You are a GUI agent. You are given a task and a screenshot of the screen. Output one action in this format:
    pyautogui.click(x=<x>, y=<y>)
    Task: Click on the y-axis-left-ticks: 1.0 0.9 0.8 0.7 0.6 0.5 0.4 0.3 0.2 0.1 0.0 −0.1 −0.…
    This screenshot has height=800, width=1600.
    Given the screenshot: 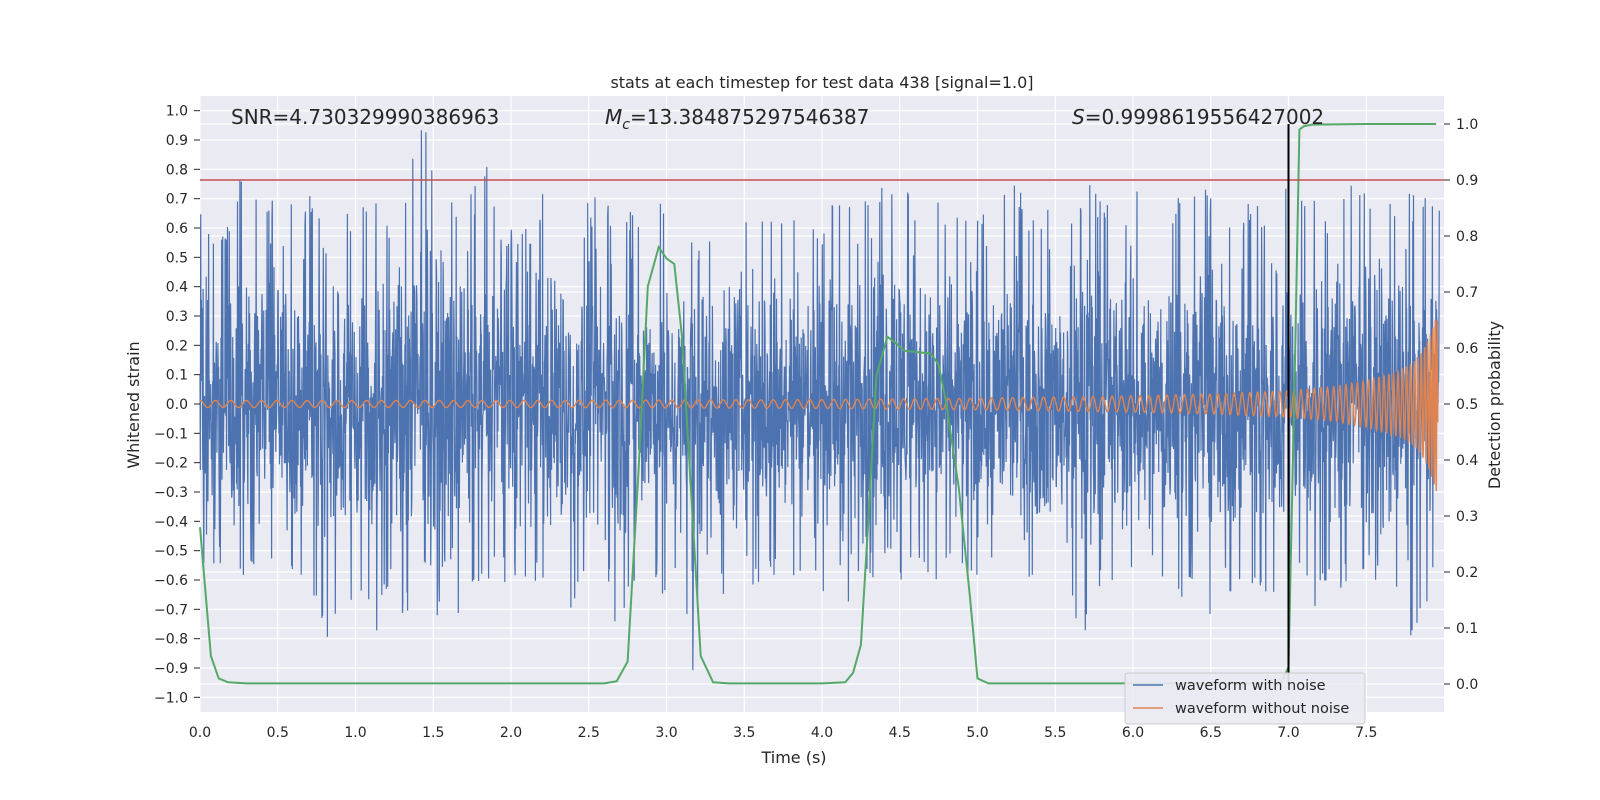 What is the action you would take?
    pyautogui.click(x=177, y=405)
    